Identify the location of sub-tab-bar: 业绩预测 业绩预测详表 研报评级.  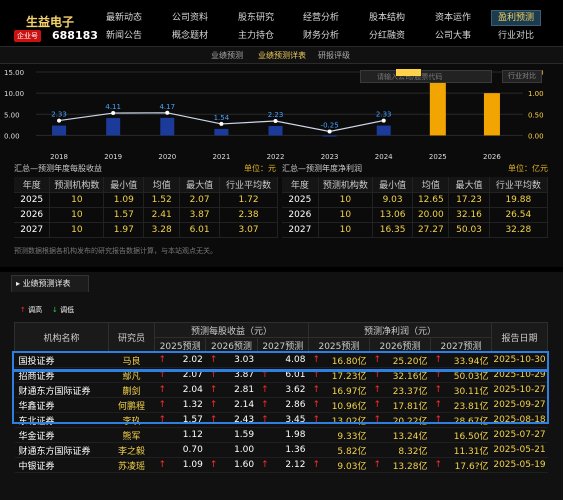
(281, 55).